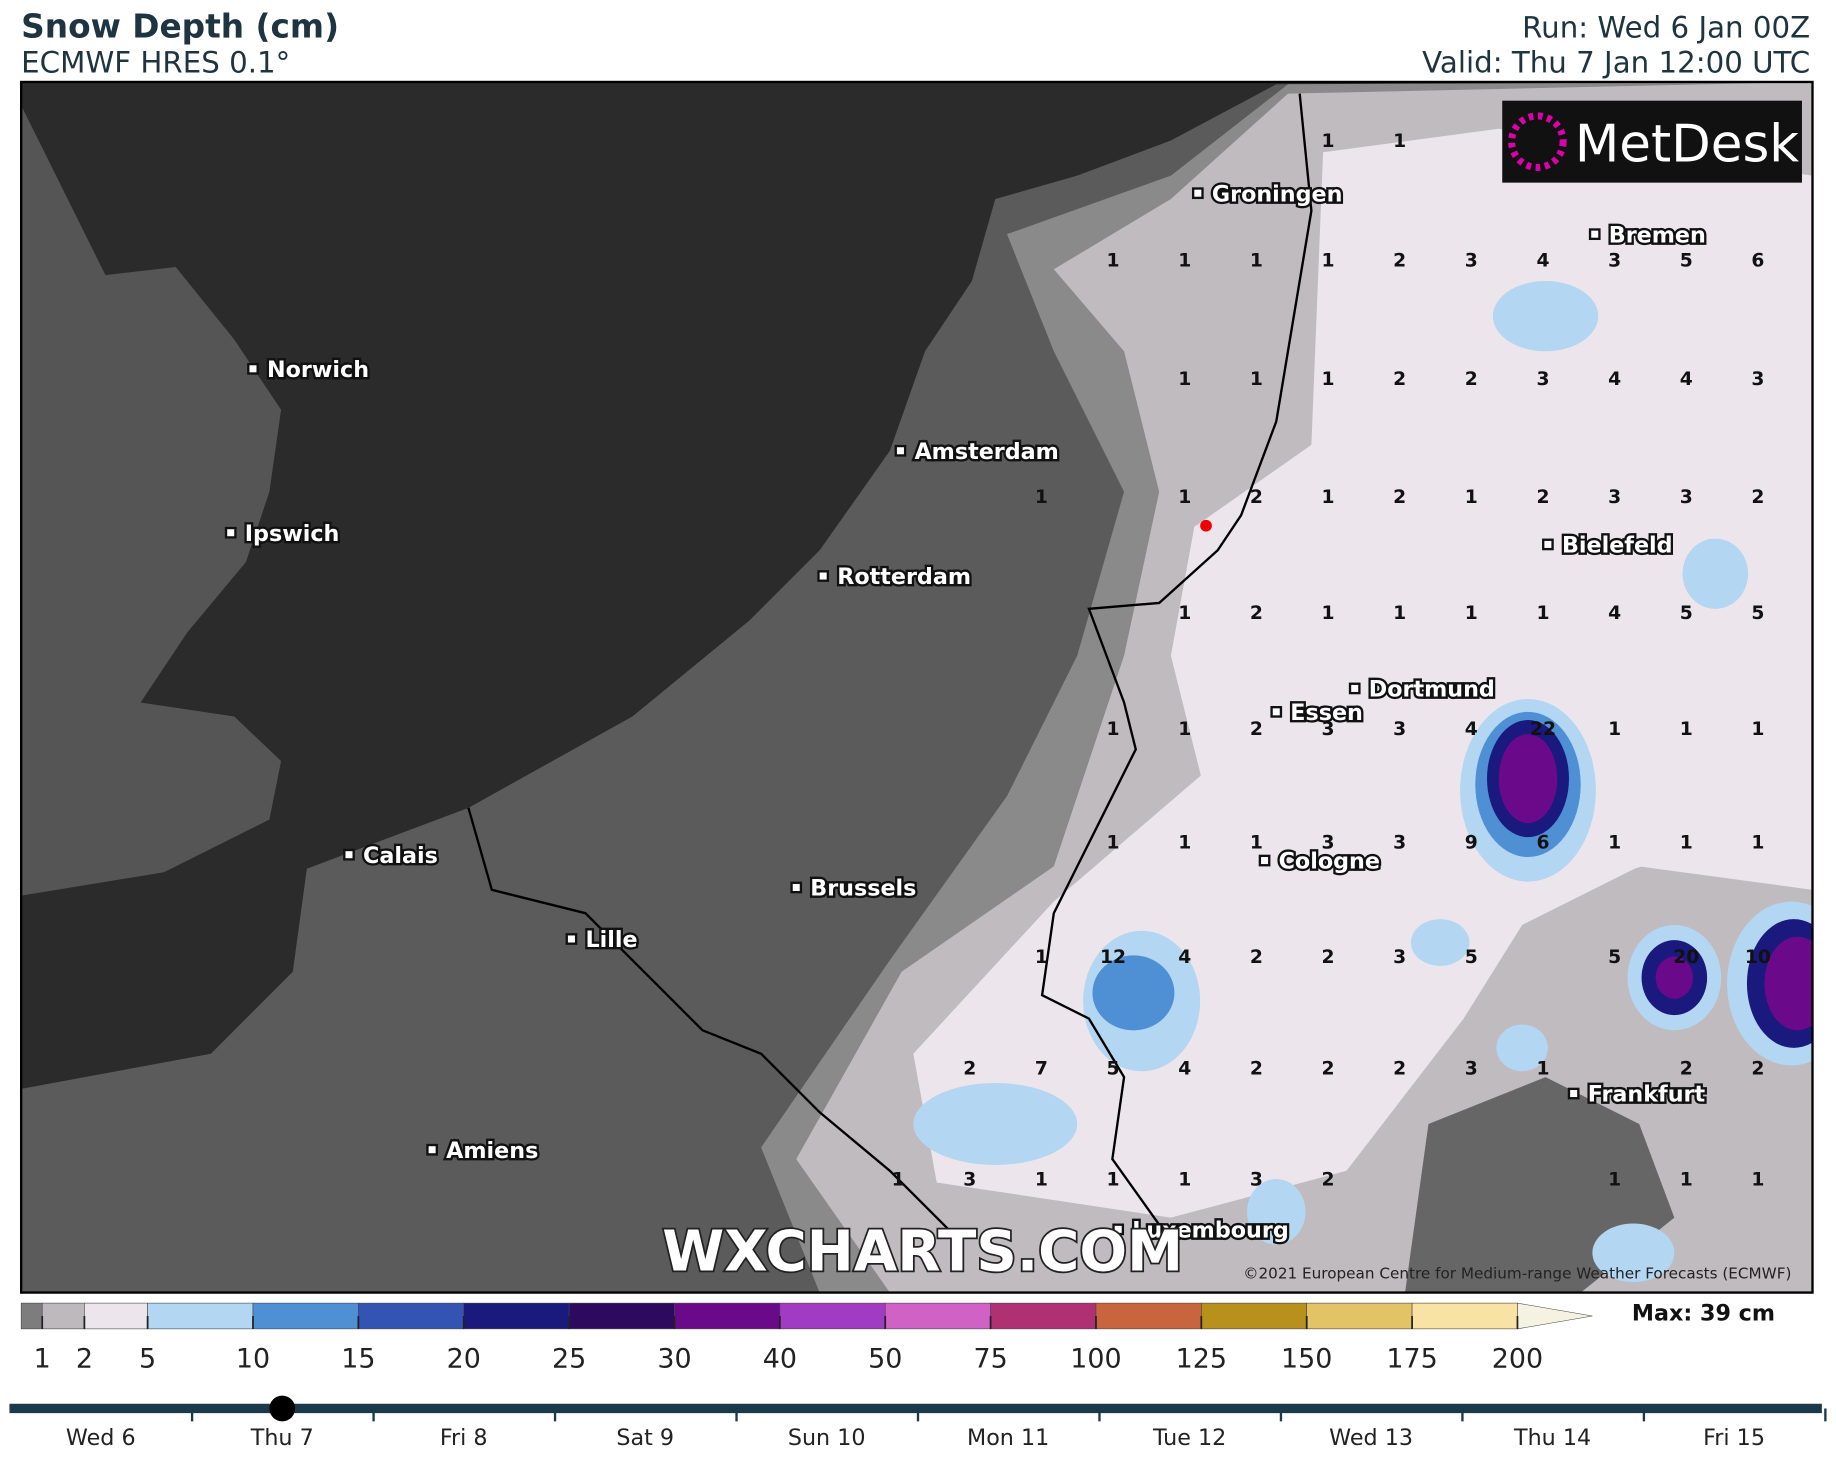 The image size is (1836, 1460). Describe the element at coordinates (1189, 1438) in the screenshot. I see `timeline-day: Tue 12` at that location.